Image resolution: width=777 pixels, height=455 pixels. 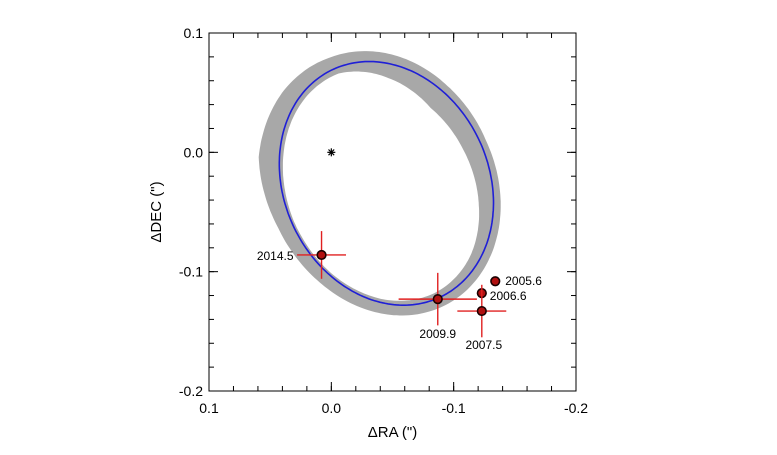 What do you see at coordinates (194, 33) in the screenshot?
I see `y-tick-label: 0.1` at bounding box center [194, 33].